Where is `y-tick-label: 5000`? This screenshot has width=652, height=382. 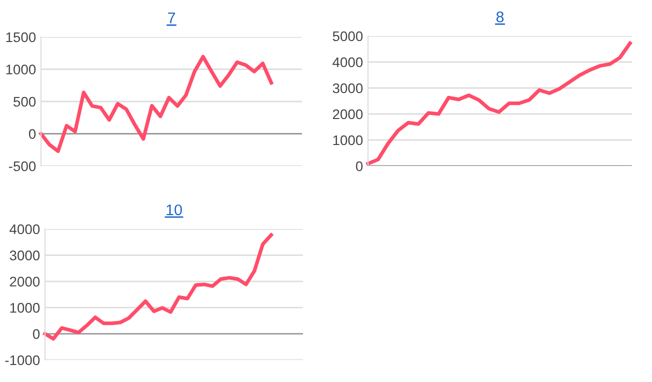 y-tick-label: 5000 is located at coordinates (347, 36).